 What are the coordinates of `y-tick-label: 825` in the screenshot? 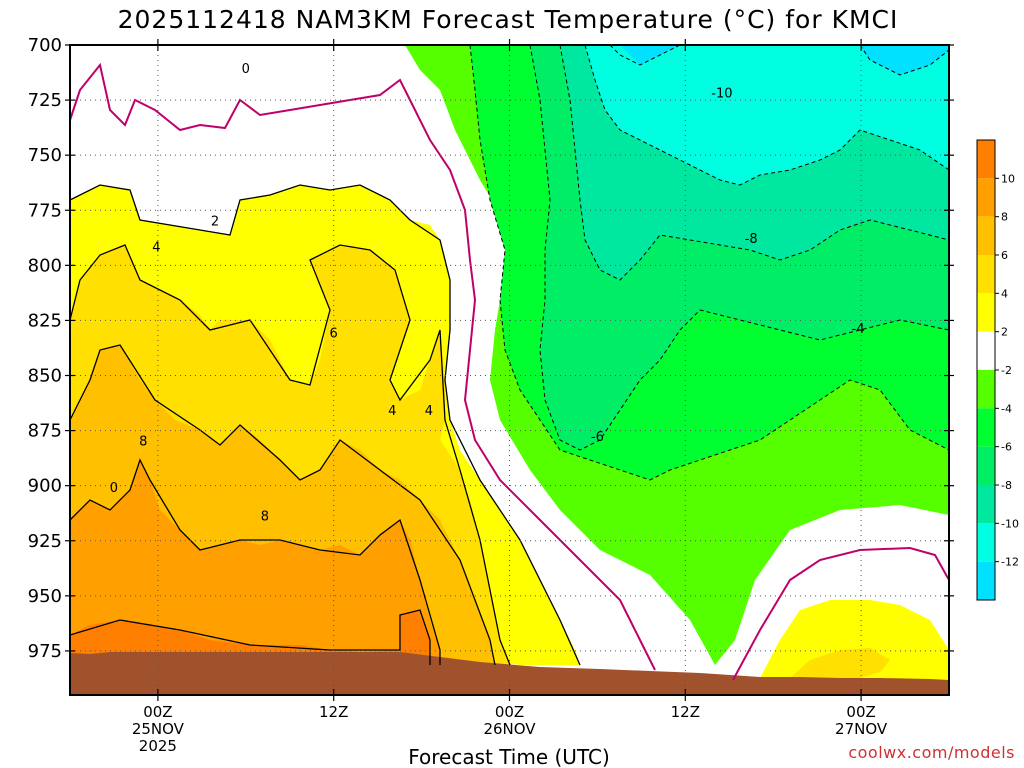 It's located at (45, 320).